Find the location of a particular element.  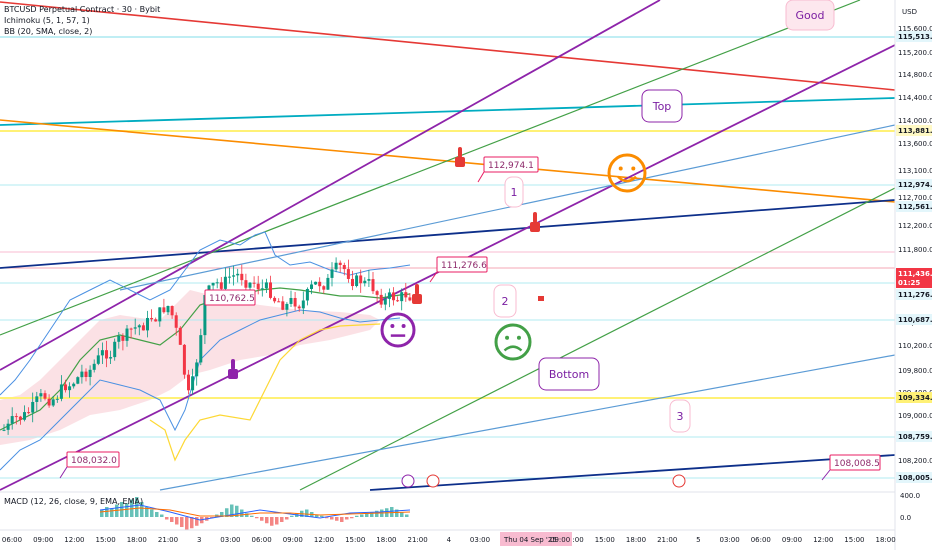

callout-112974-box is located at coordinates (511, 164).